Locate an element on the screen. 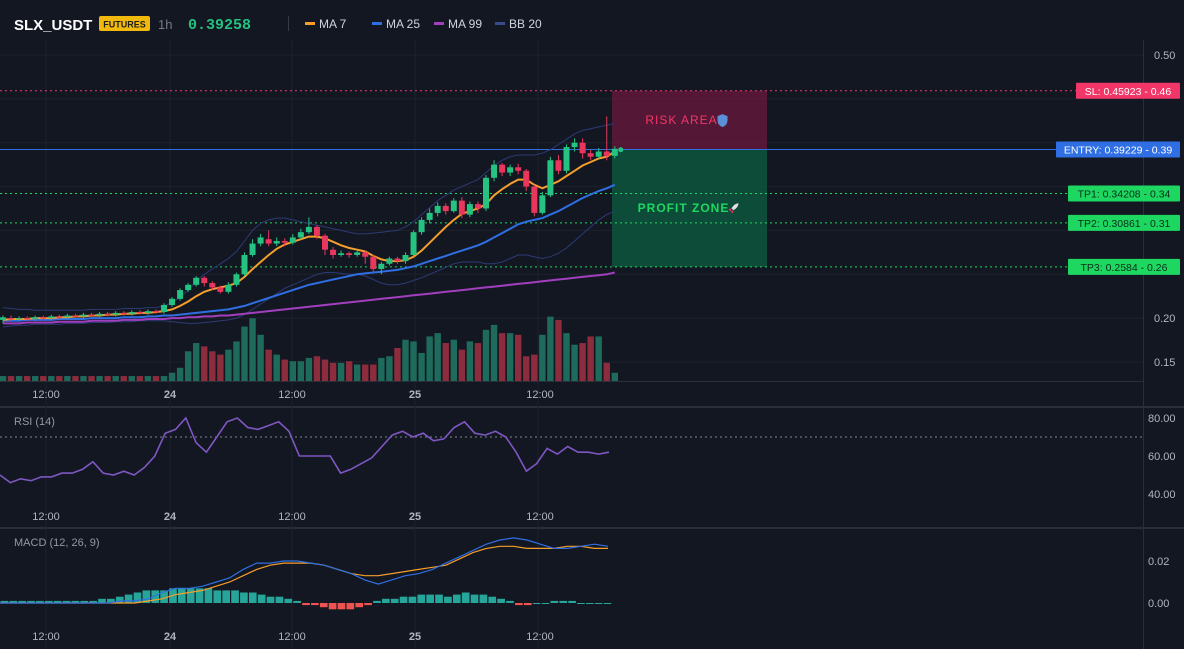 This screenshot has width=1184, height=649. main-pane-divider is located at coordinates (592, 407).